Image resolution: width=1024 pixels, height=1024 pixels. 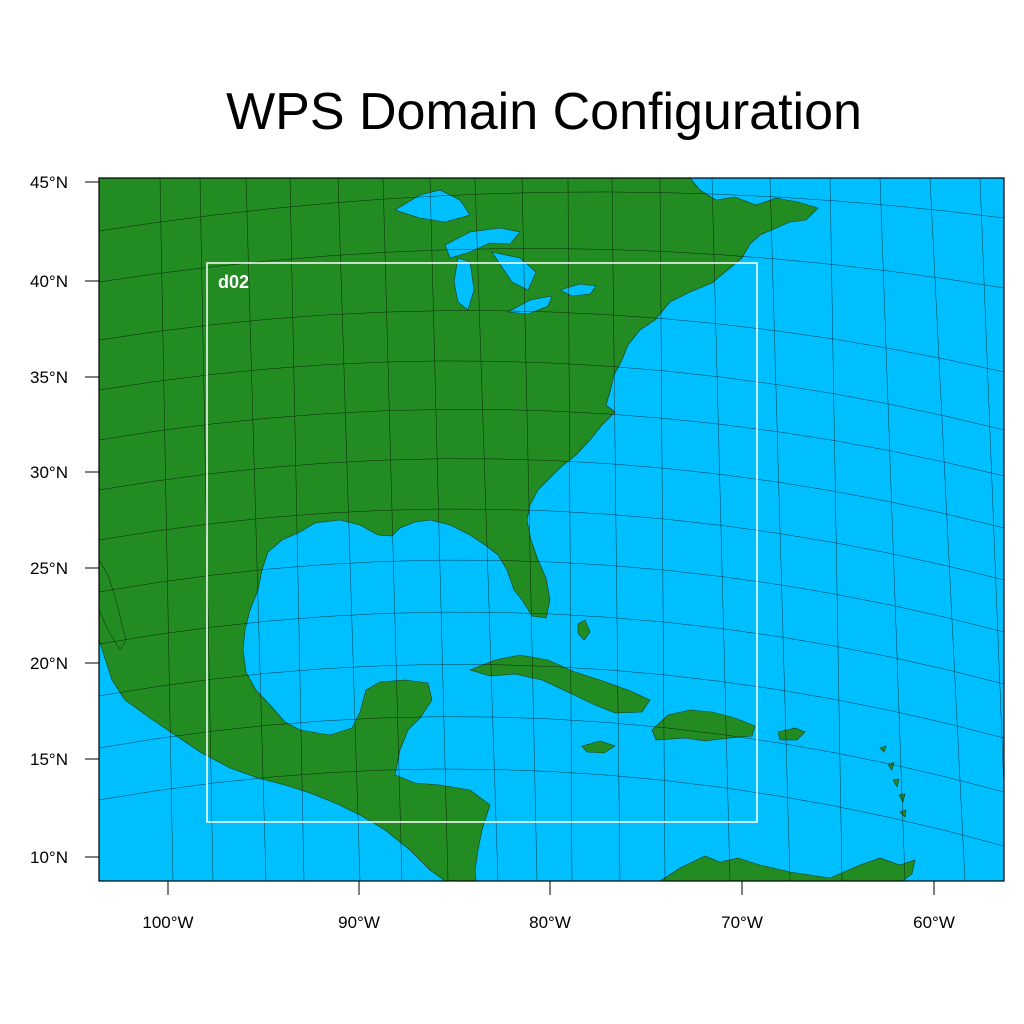 What do you see at coordinates (49, 281) in the screenshot?
I see `lat-tick-label: 40°N` at bounding box center [49, 281].